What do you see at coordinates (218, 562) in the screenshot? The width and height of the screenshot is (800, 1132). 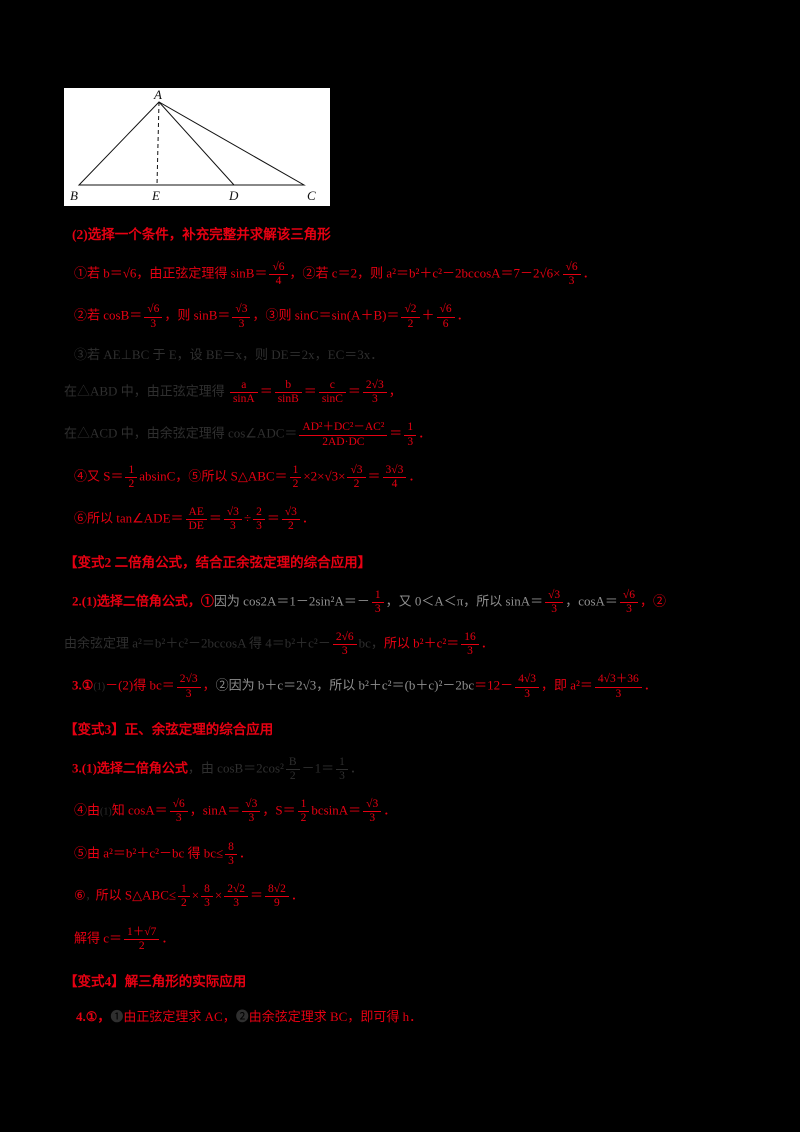 I see `text-segment: 【变式2 二倍角公式，结合正余弦定理的综合应用】` at bounding box center [218, 562].